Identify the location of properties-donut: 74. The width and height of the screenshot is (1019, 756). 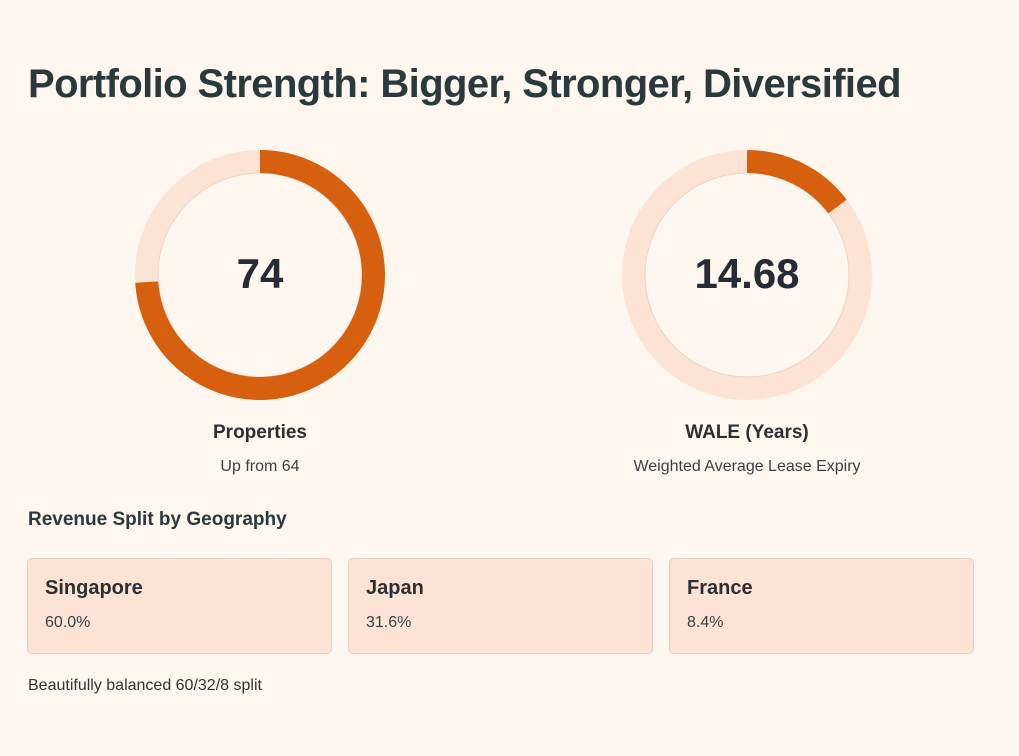
(260, 275).